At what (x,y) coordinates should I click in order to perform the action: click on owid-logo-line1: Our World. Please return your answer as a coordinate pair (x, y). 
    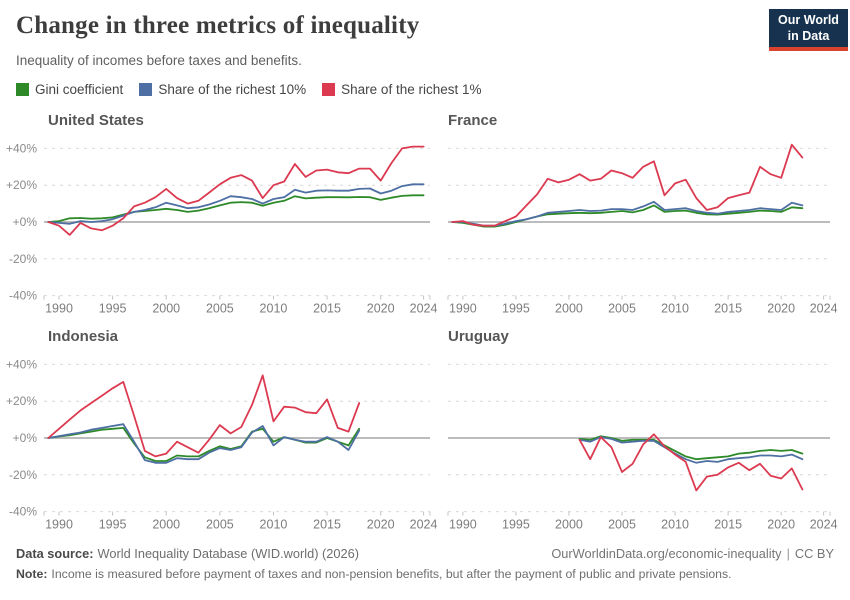
    Looking at the image, I should click on (808, 19).